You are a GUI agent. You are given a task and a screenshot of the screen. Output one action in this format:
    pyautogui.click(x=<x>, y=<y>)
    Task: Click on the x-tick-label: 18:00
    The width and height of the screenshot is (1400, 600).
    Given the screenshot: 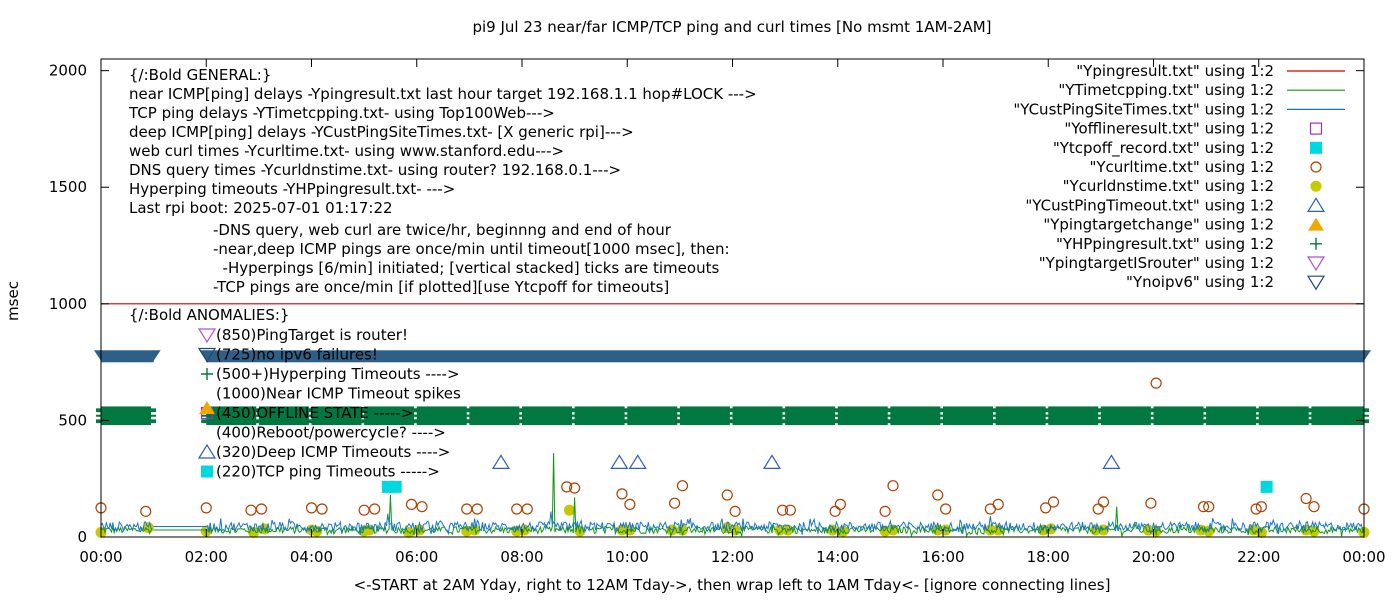 What is the action you would take?
    pyautogui.click(x=1048, y=557)
    